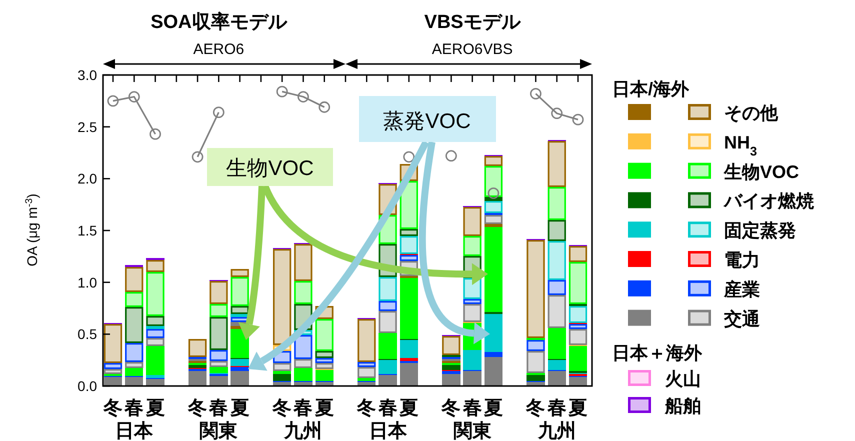  Describe the element at coordinates (761, 172) in the screenshot. I see `legend-label: 生物VOC` at that location.